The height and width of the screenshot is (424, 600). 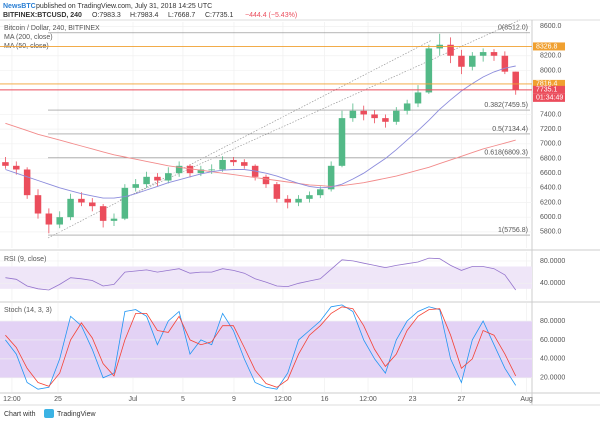 What do you see at coordinates (513, 230) in the screenshot?
I see `fib-label: 1(5756.8)` at bounding box center [513, 230].